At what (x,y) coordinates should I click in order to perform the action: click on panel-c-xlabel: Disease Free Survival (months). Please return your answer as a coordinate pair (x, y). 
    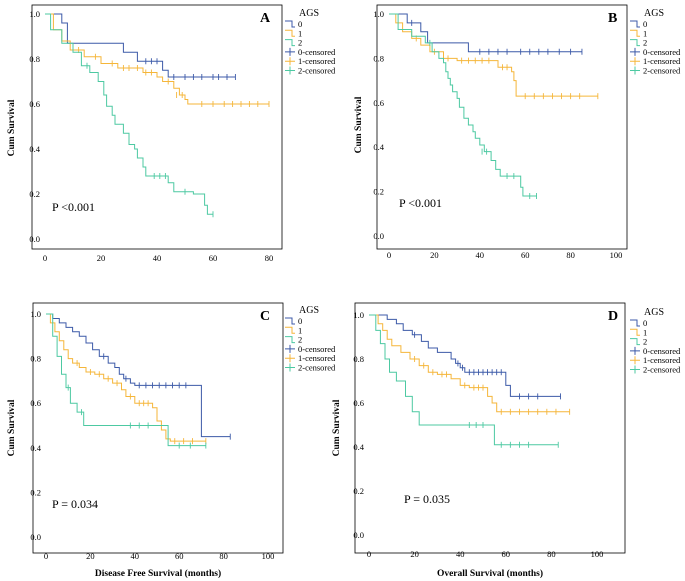
    Looking at the image, I should click on (158, 573).